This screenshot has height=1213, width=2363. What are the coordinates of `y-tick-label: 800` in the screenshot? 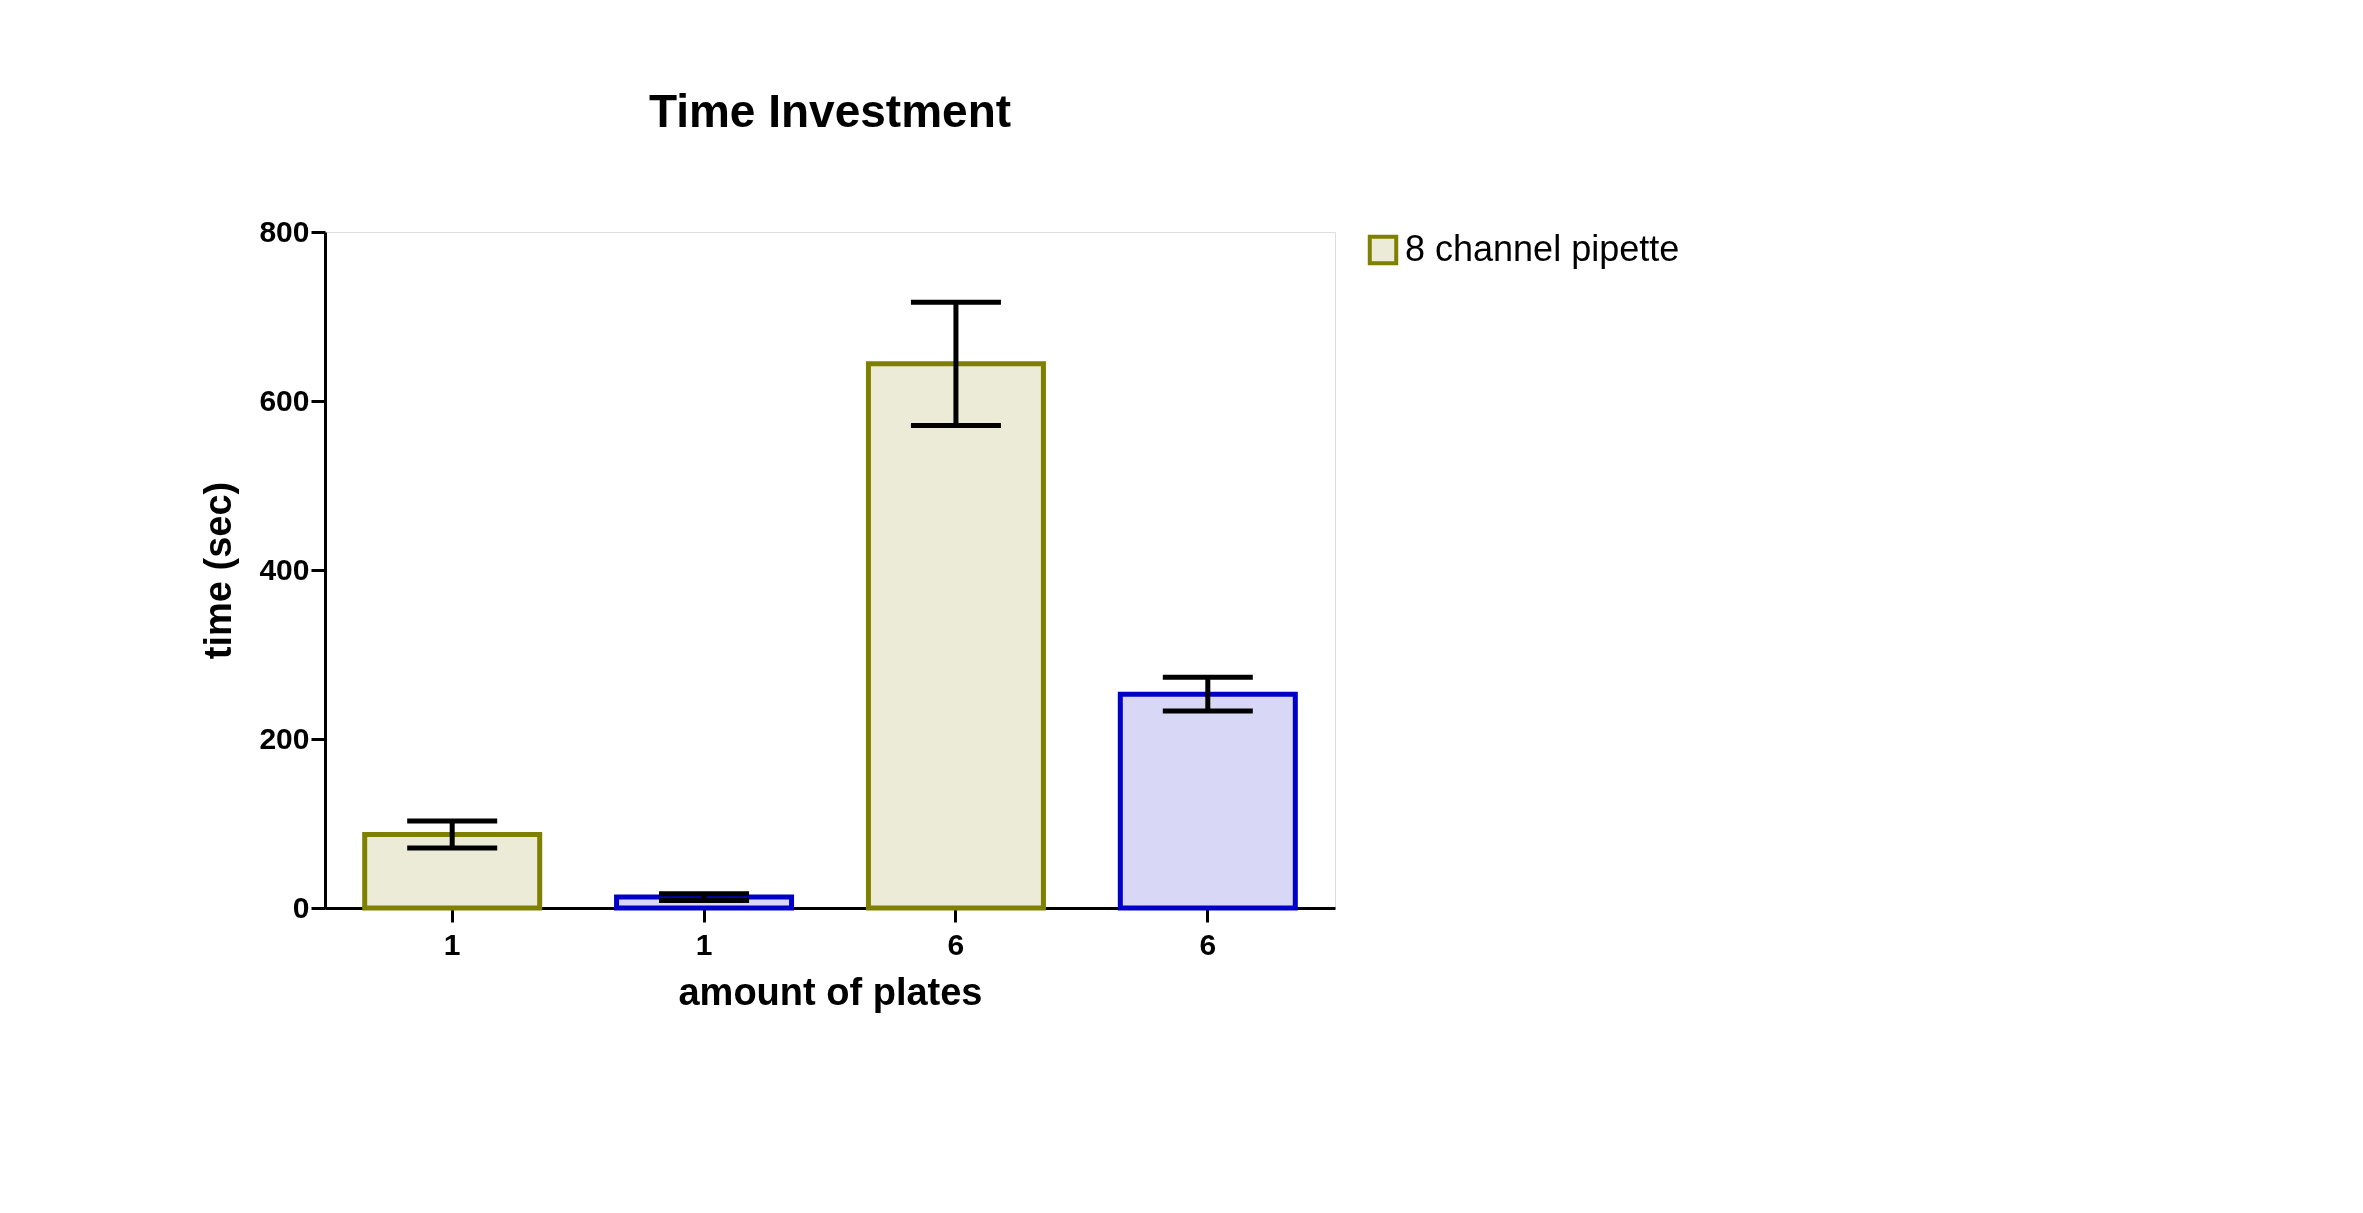 It's located at (284, 231).